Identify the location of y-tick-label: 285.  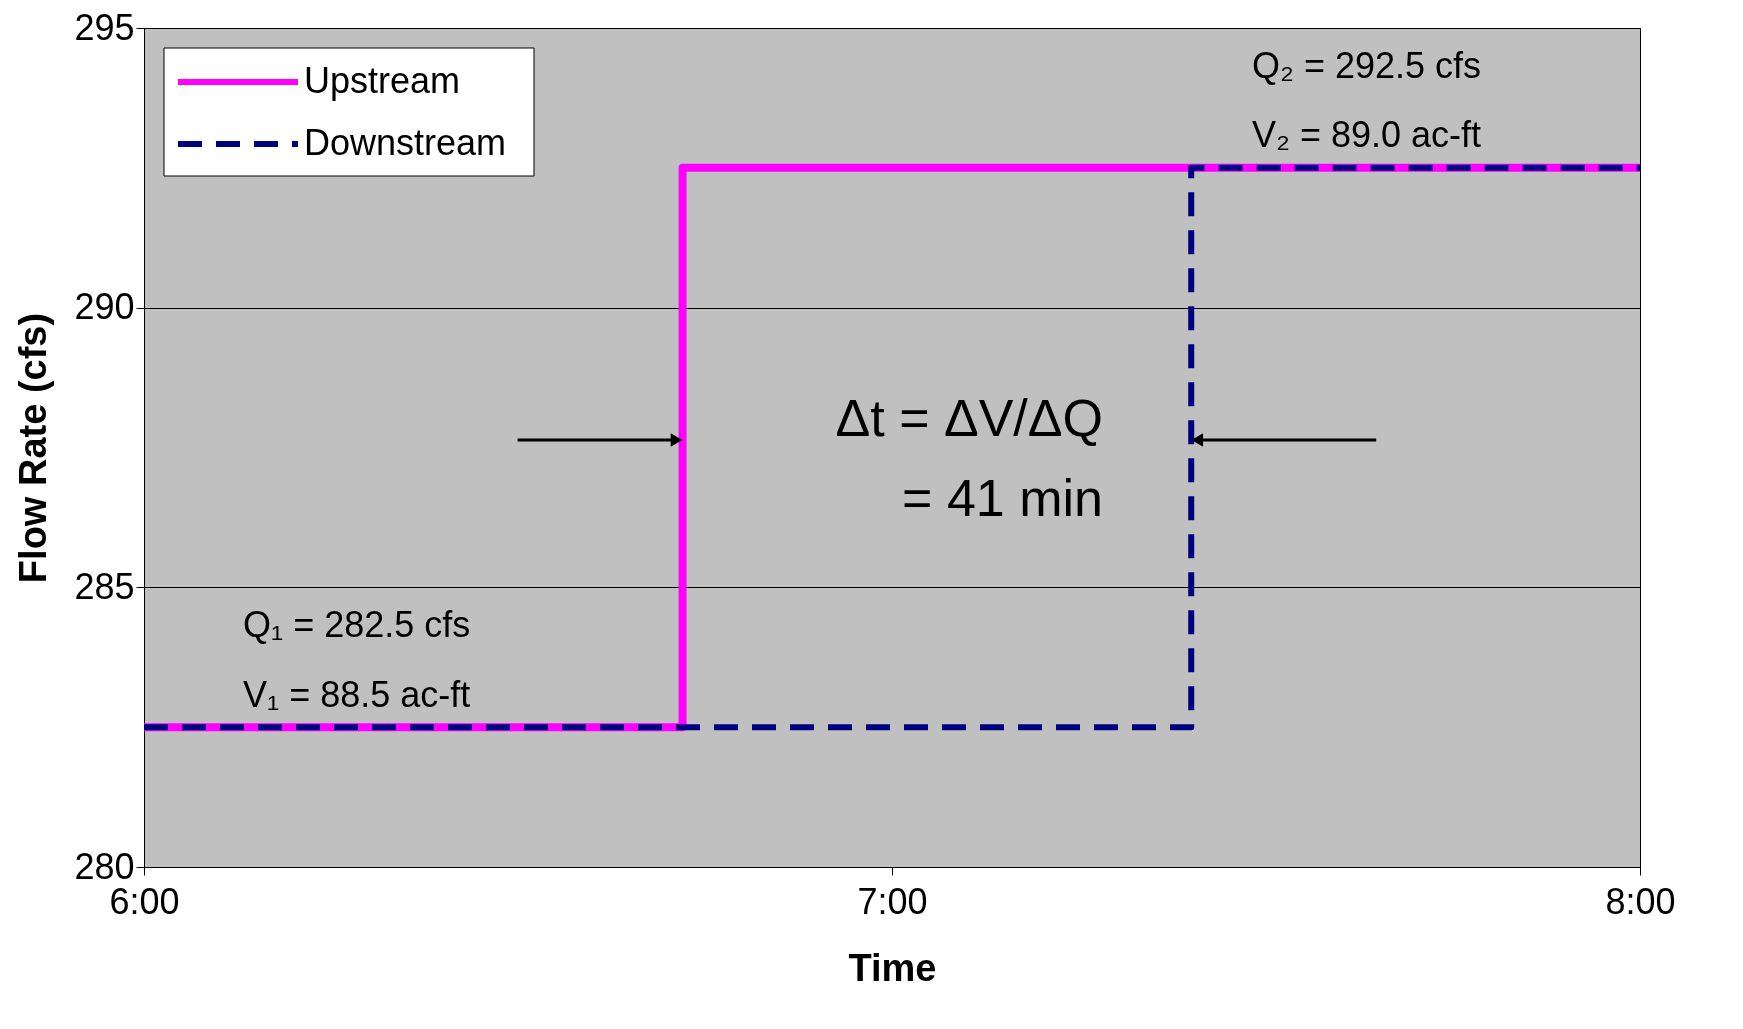
(104, 586).